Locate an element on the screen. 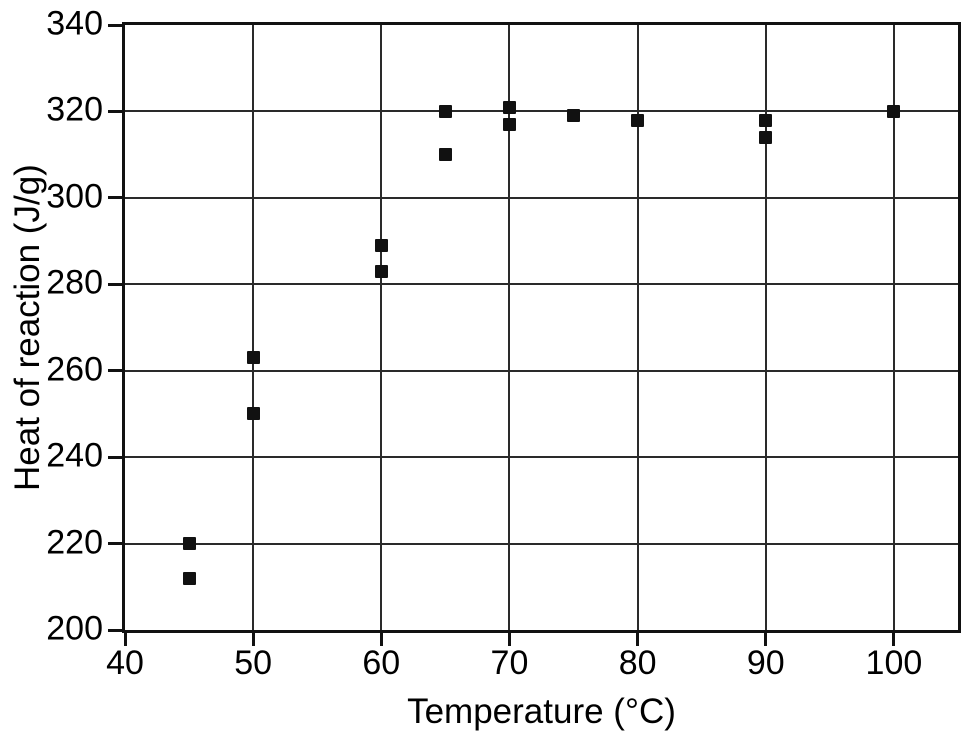 Image resolution: width=966 pixels, height=749 pixels. x-tick-label: 60 is located at coordinates (381, 663).